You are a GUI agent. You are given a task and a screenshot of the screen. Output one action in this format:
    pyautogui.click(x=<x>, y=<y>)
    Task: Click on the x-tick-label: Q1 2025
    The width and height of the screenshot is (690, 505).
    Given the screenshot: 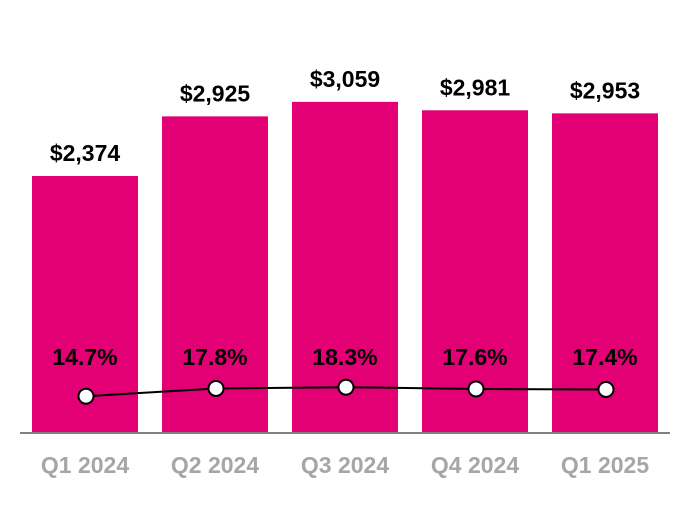 What is the action you would take?
    pyautogui.click(x=605, y=465)
    